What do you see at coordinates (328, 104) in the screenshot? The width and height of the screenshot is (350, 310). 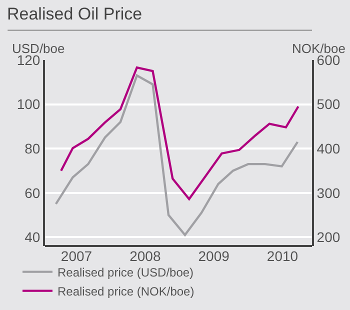 I see `y2-tick-label: 500` at bounding box center [328, 104].